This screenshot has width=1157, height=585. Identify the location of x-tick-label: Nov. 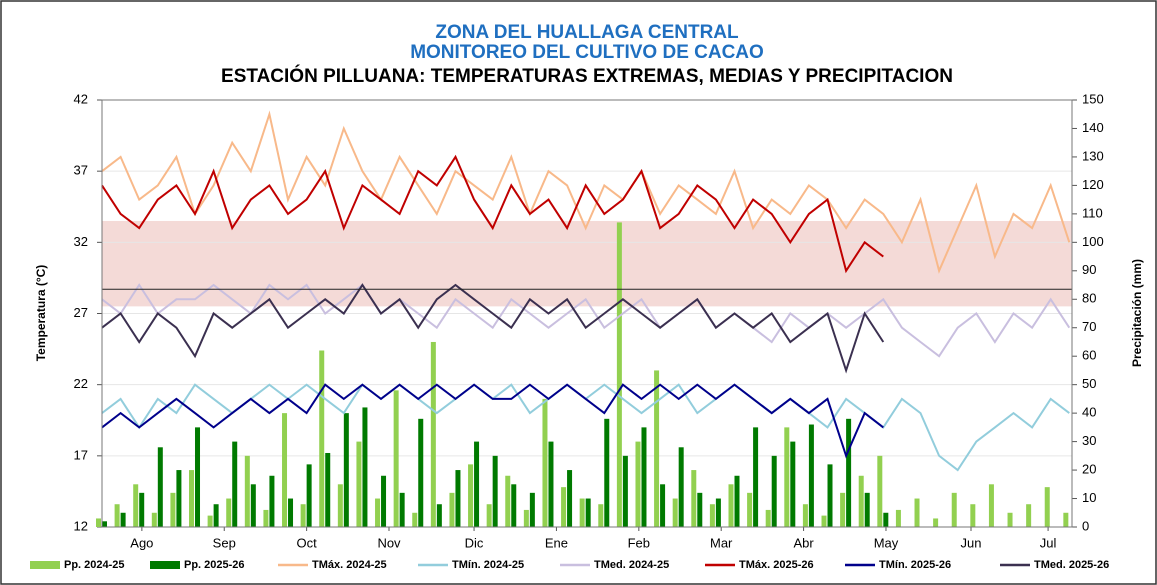
(389, 542).